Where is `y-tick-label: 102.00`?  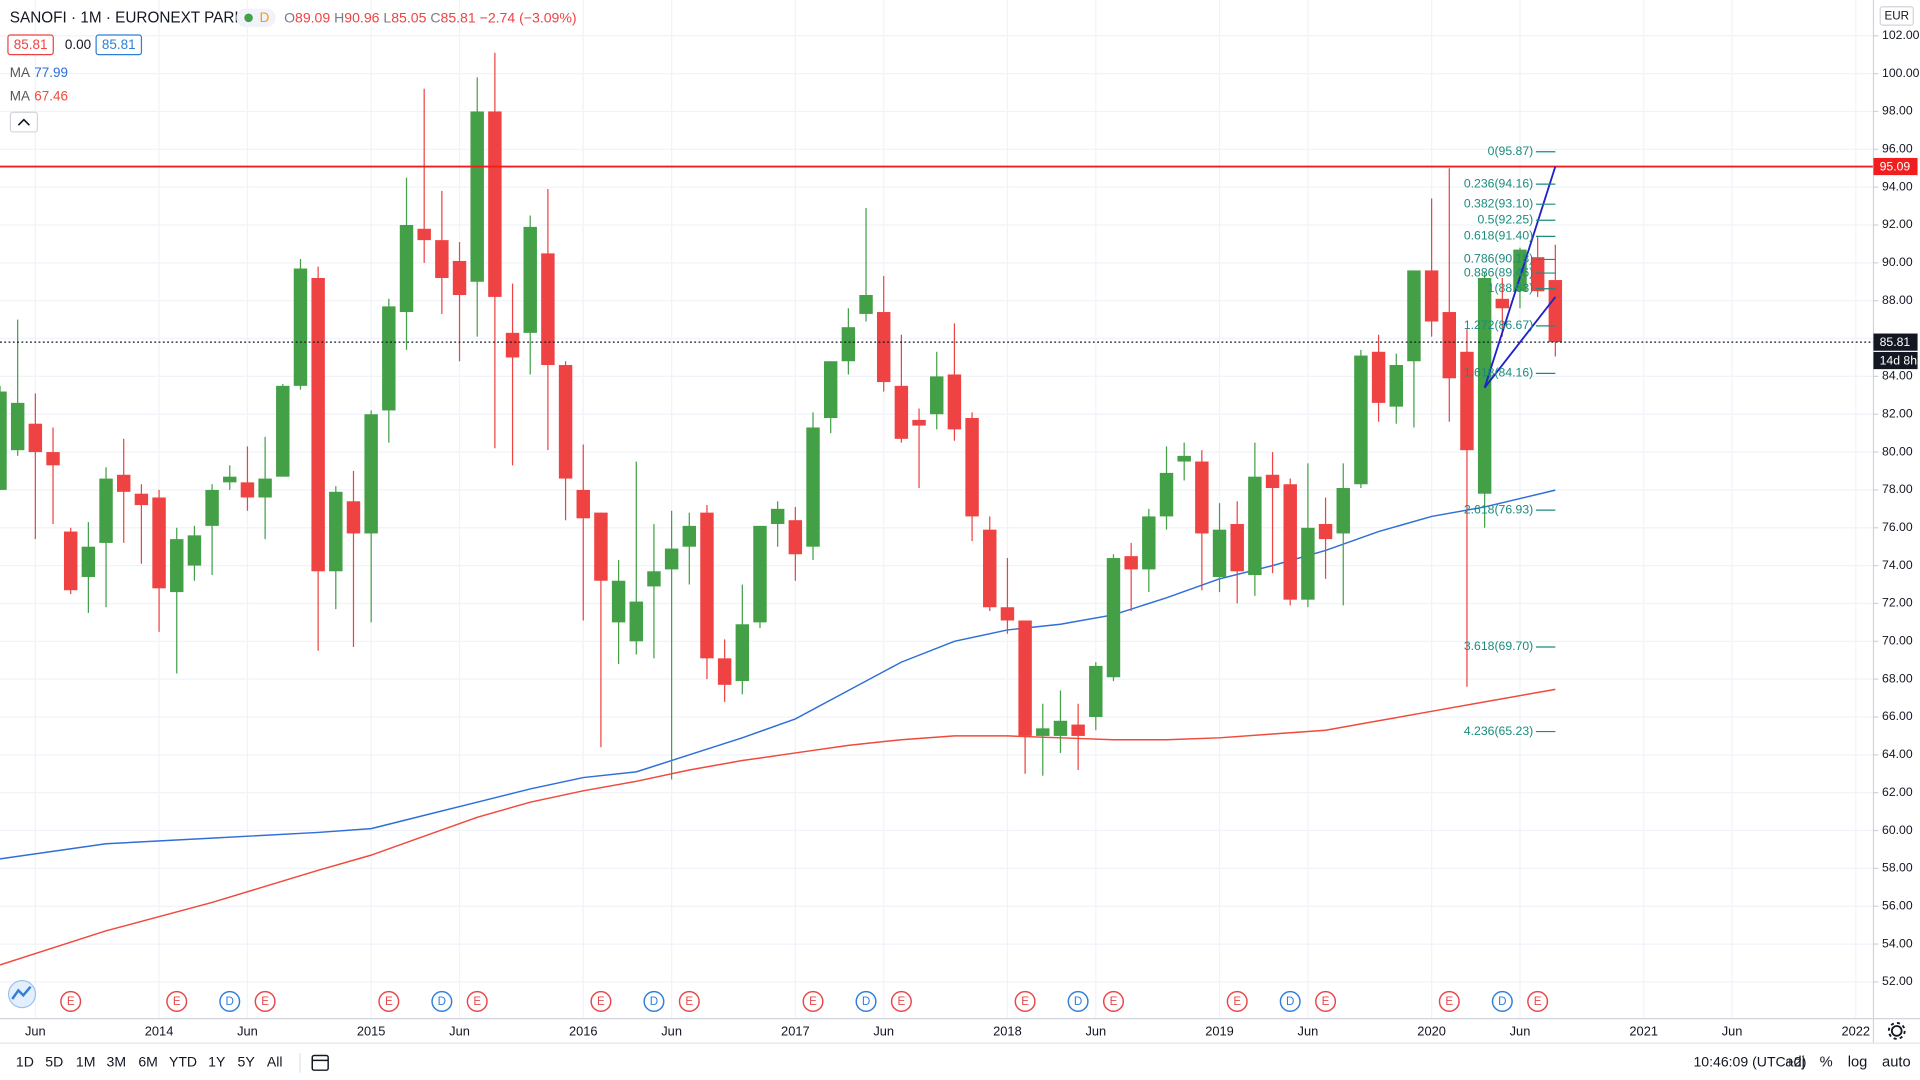 y-tick-label: 102.00 is located at coordinates (1901, 35).